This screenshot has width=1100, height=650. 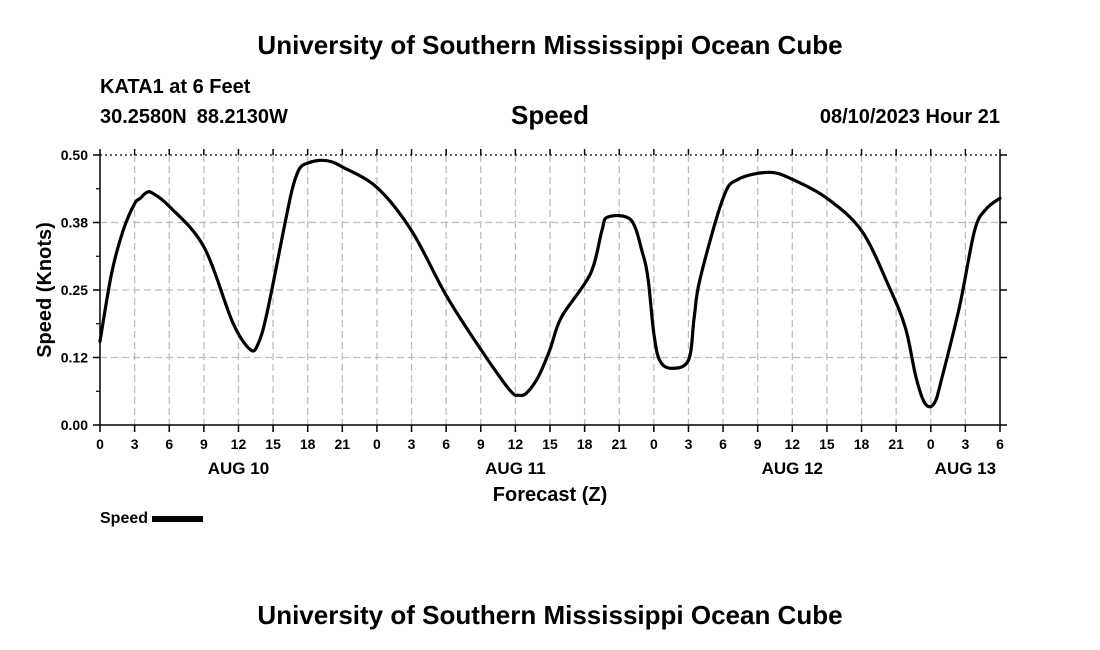 I want to click on x-date-label: AUG 12, so click(x=792, y=468).